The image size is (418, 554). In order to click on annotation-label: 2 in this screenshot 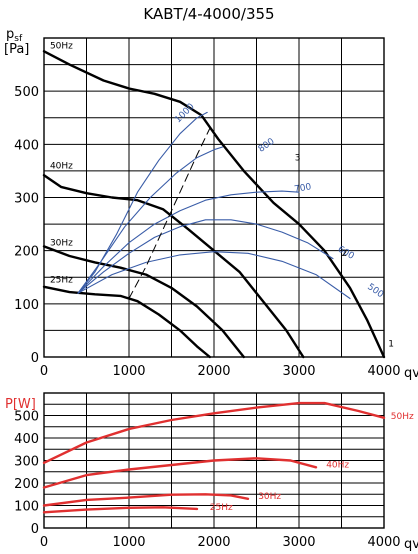, I will do `click(345, 254)`.